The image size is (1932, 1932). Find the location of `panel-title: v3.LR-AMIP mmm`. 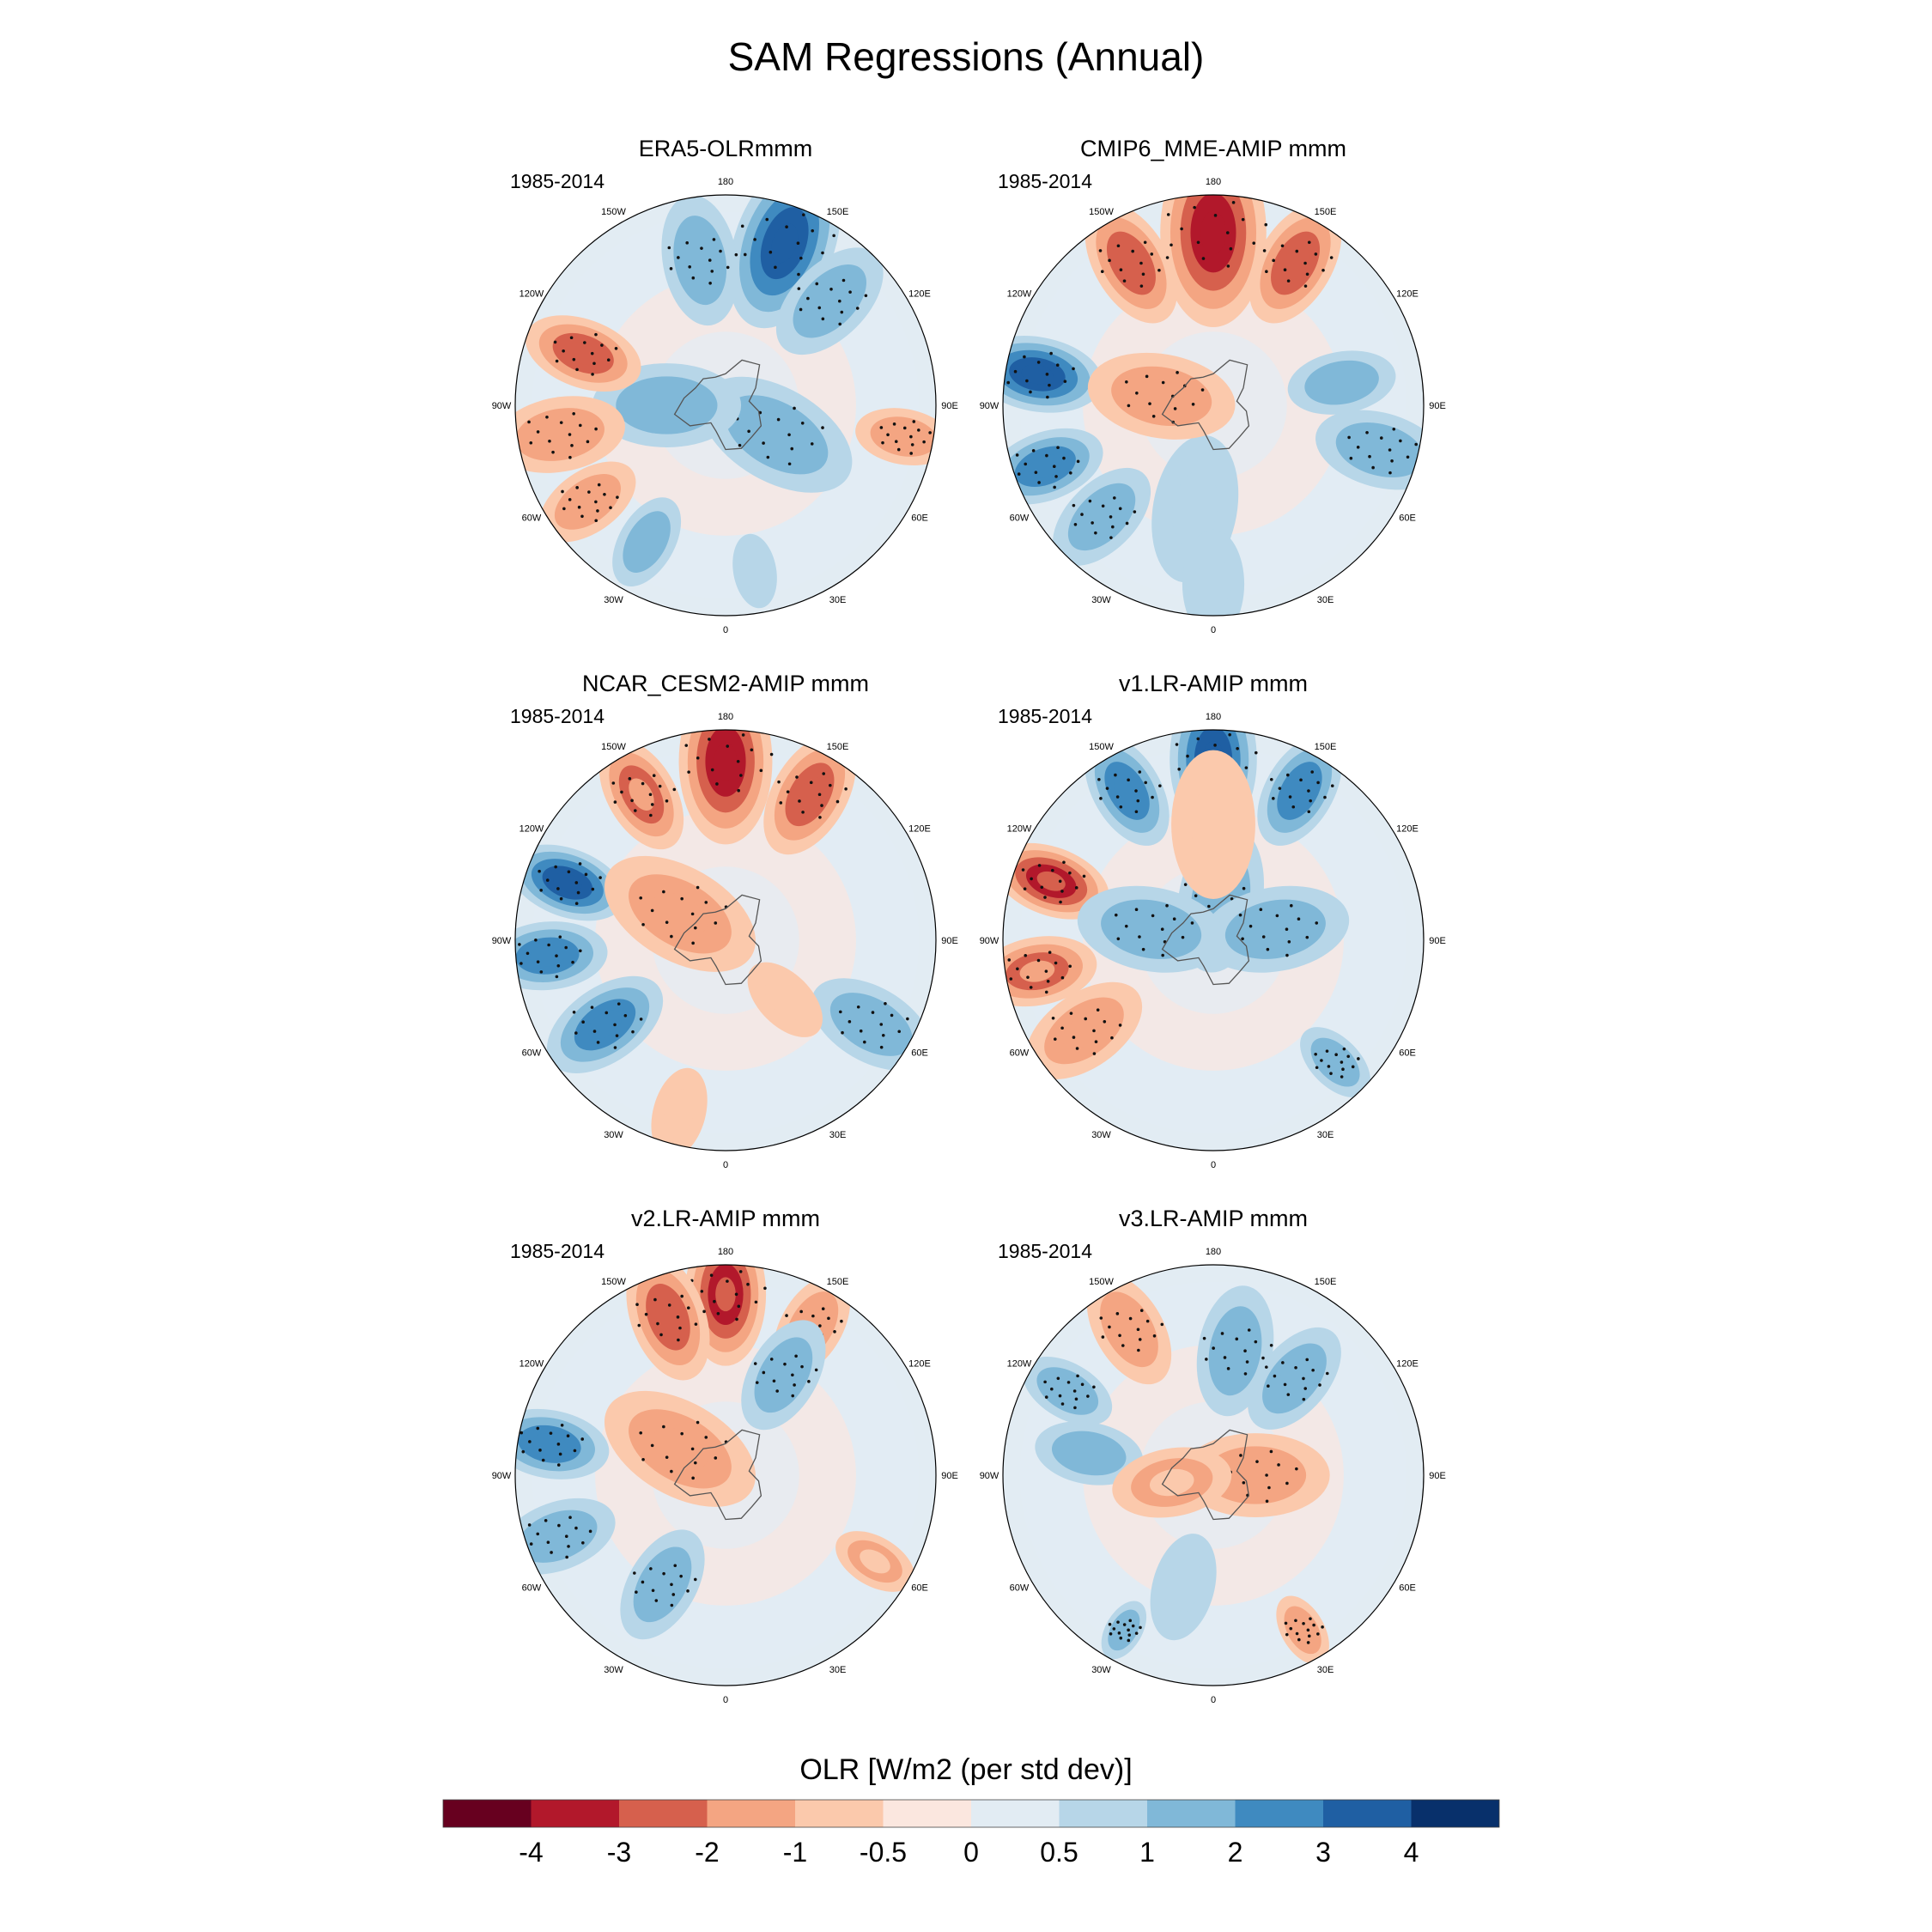

panel-title: v3.LR-AMIP mmm is located at coordinates (1213, 1218).